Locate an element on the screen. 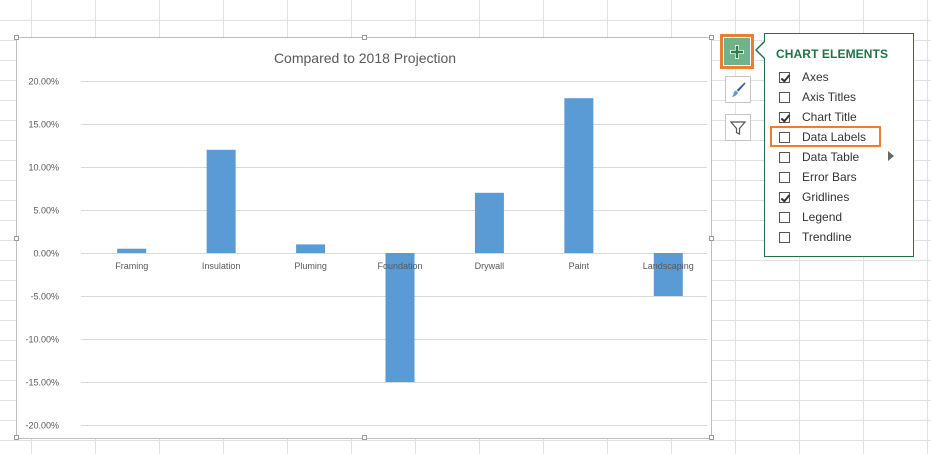 Image resolution: width=931 pixels, height=454 pixels. y-tick-label: -5.00% is located at coordinates (44, 297).